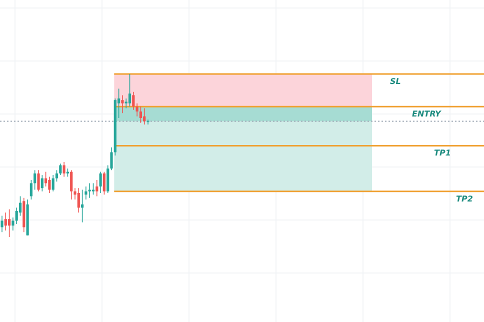  What do you see at coordinates (465, 199) in the screenshot?
I see `ref-line-label: TP2` at bounding box center [465, 199].